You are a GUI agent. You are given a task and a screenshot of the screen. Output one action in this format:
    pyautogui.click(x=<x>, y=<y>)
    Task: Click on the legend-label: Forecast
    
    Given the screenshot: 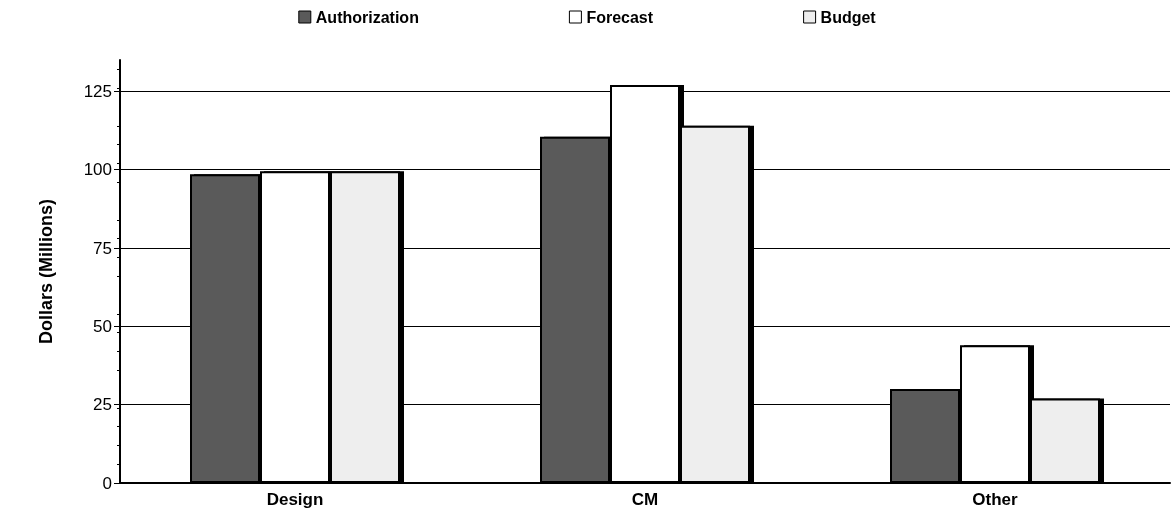 What is the action you would take?
    pyautogui.click(x=620, y=17)
    